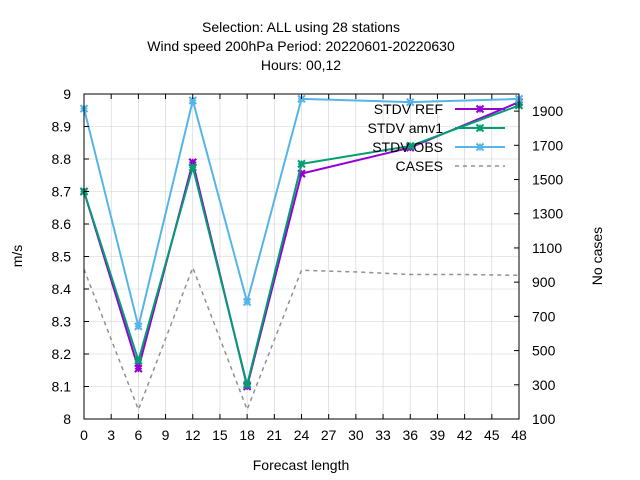  What do you see at coordinates (17, 256) in the screenshot?
I see `y-axis-label: m/s` at bounding box center [17, 256].